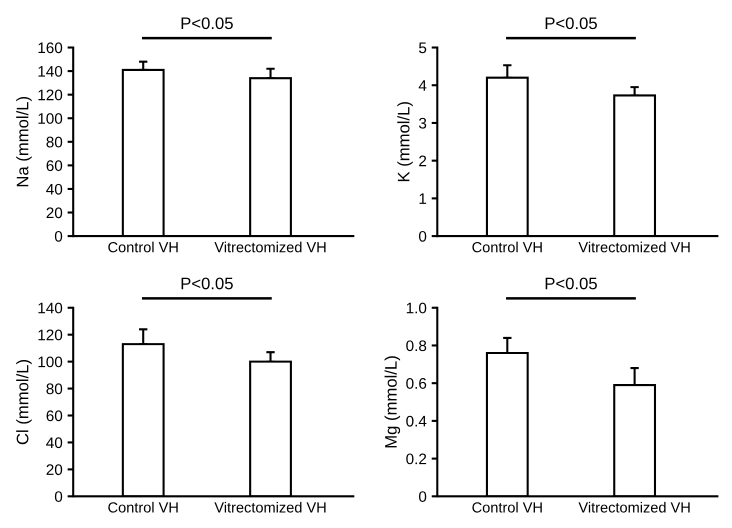  Describe the element at coordinates (405, 142) in the screenshot. I see `y-axis-title: K (mmol/L)` at that location.